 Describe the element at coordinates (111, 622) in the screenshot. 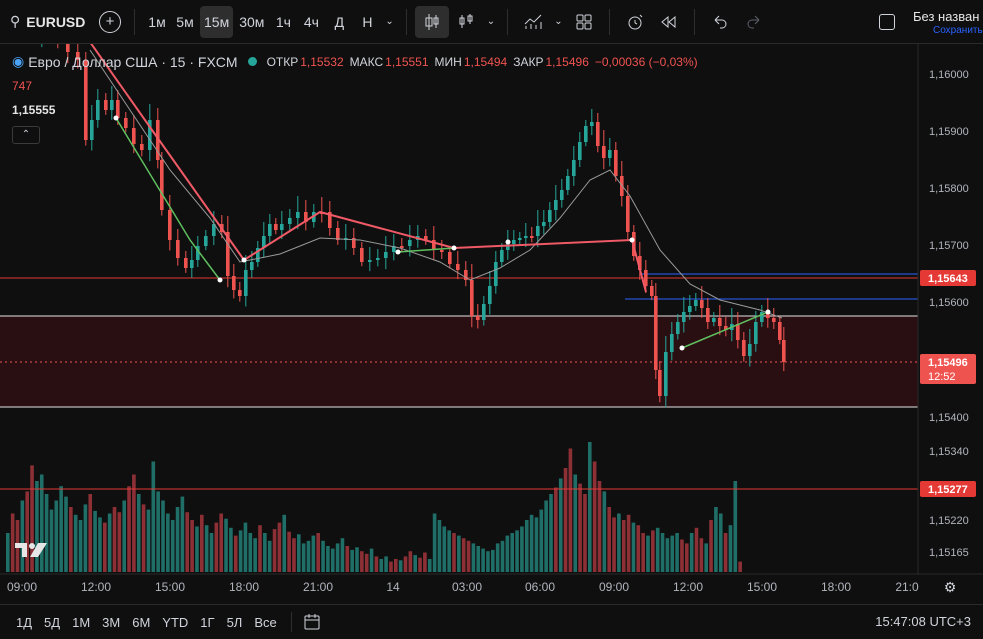

I see `range-3m: 3М` at that location.